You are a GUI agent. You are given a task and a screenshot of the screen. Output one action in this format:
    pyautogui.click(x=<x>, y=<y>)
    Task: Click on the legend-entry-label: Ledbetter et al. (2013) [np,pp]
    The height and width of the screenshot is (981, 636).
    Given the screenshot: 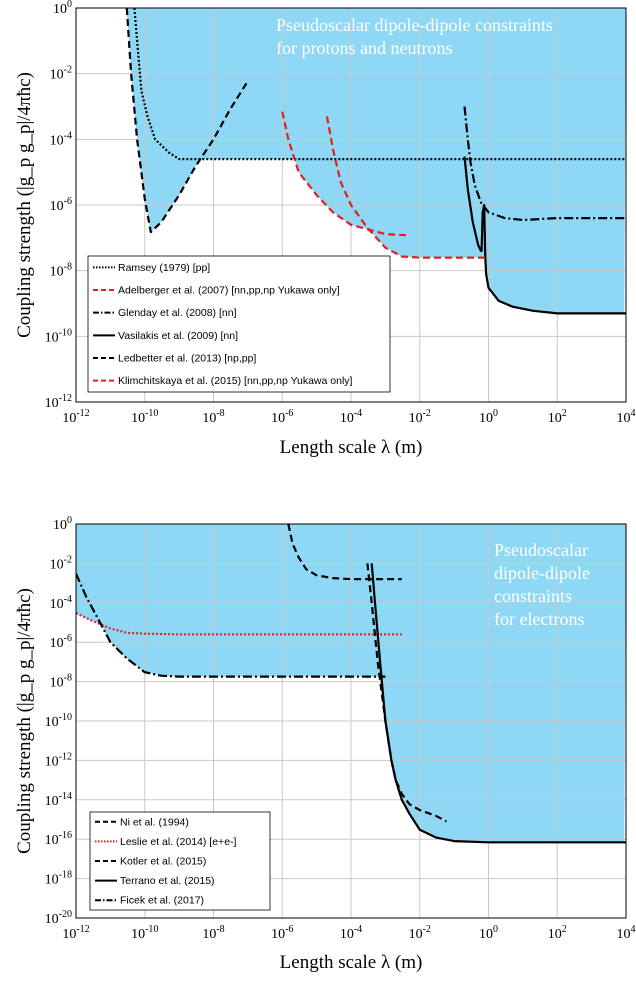 What is the action you would take?
    pyautogui.click(x=187, y=359)
    